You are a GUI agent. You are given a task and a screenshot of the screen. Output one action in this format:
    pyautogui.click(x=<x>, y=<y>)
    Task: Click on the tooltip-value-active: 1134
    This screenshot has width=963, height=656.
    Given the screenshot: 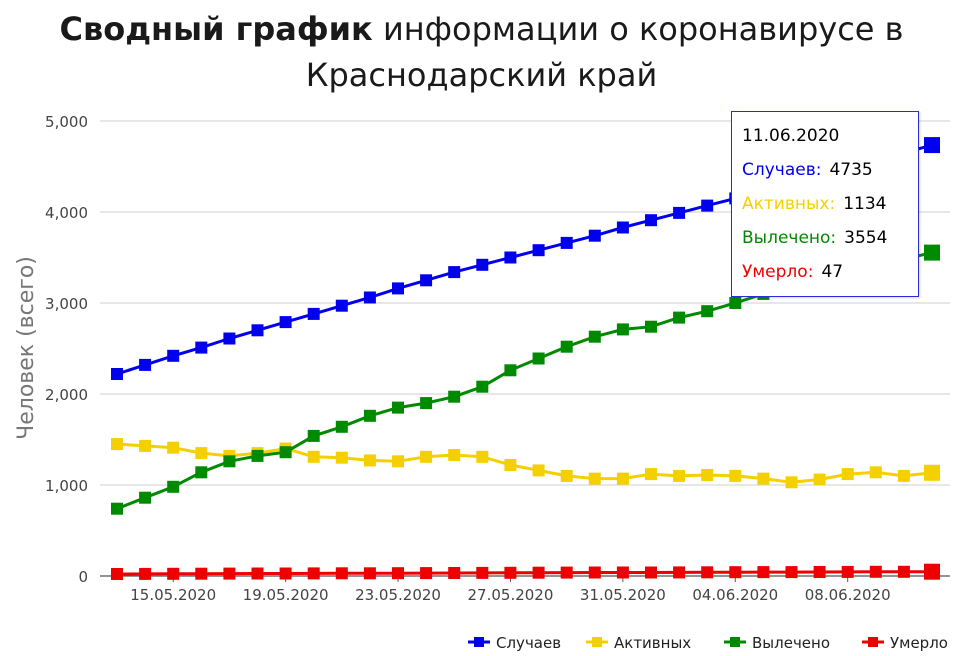 What is the action you would take?
    pyautogui.click(x=865, y=204)
    